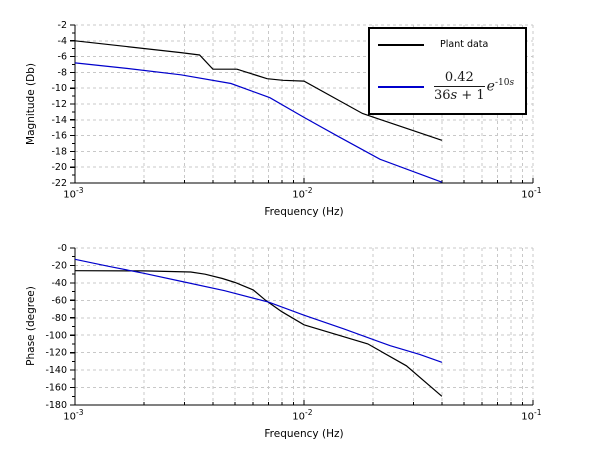 This screenshot has height=460, width=610. Describe the element at coordinates (304, 212) in the screenshot. I see `x-axis-title-magnitude: Frequency (Hz)` at that location.